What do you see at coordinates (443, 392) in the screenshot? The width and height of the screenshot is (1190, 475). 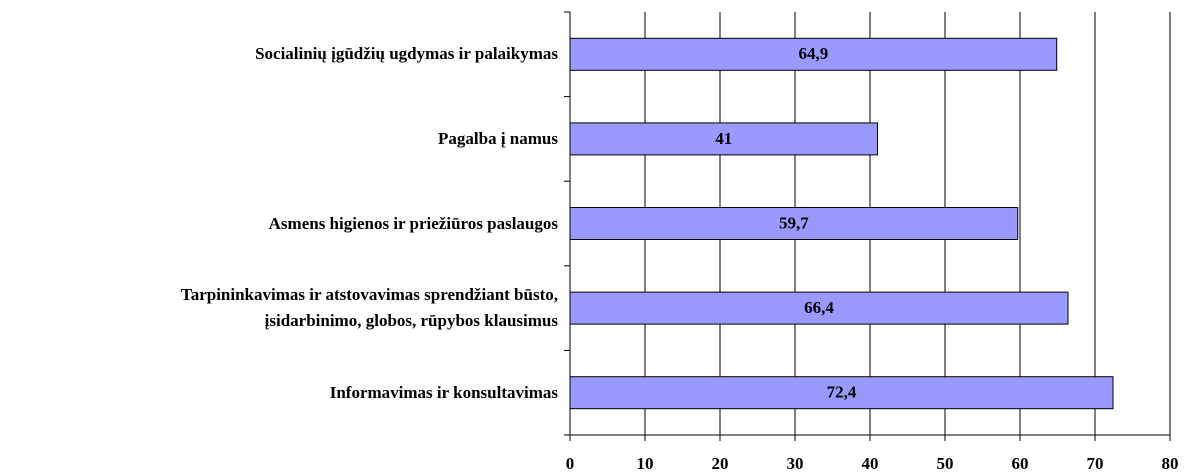 I see `y-tick-label: Informavimas ir konsultavimas` at bounding box center [443, 392].